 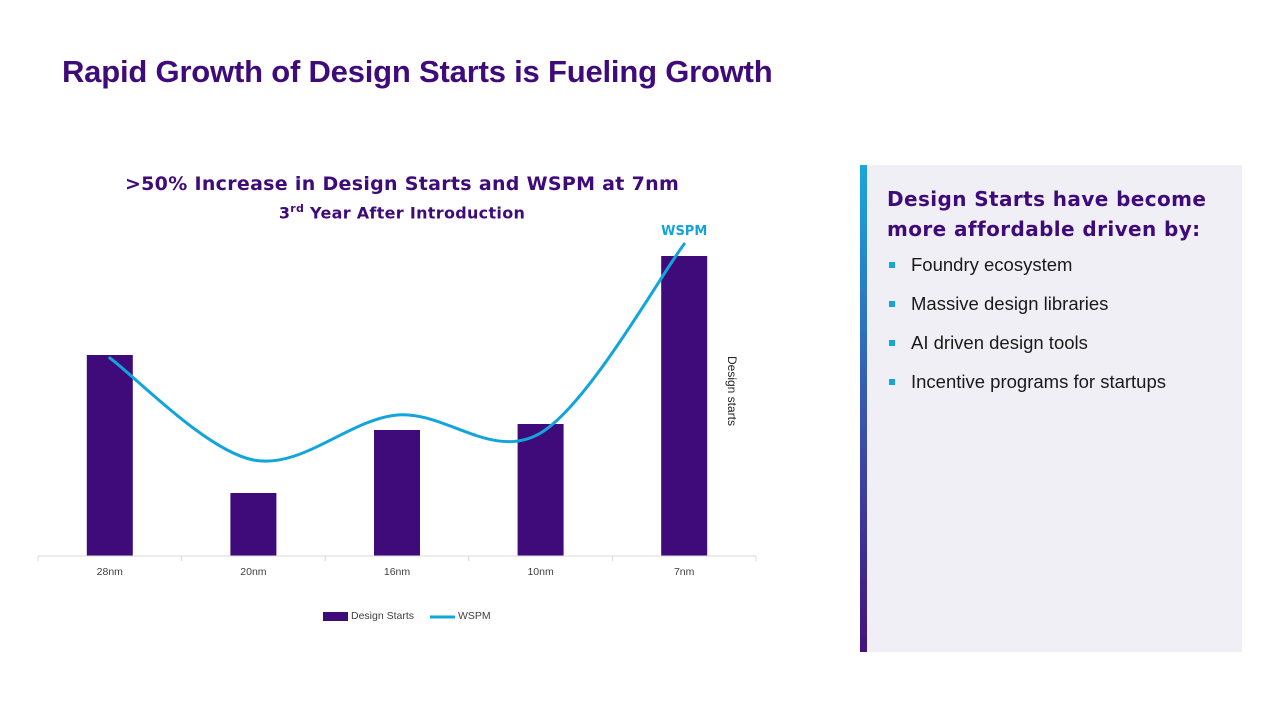 What do you see at coordinates (415, 213) in the screenshot?
I see `chart-subtitle-suffix: Year After Introduction` at bounding box center [415, 213].